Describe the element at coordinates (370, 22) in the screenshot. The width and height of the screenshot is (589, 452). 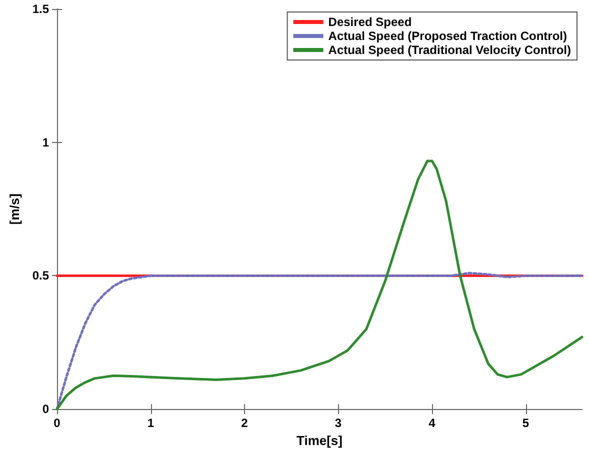
I see `legend-label: Desired Speed` at that location.